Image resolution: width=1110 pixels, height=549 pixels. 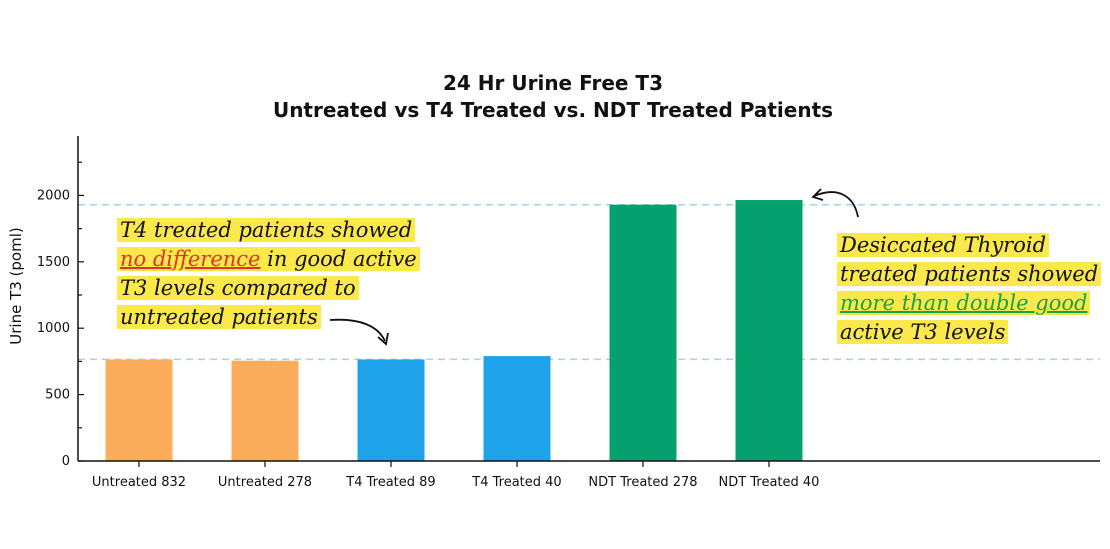 What do you see at coordinates (53, 262) in the screenshot?
I see `y-tick-label: 1500` at bounding box center [53, 262].